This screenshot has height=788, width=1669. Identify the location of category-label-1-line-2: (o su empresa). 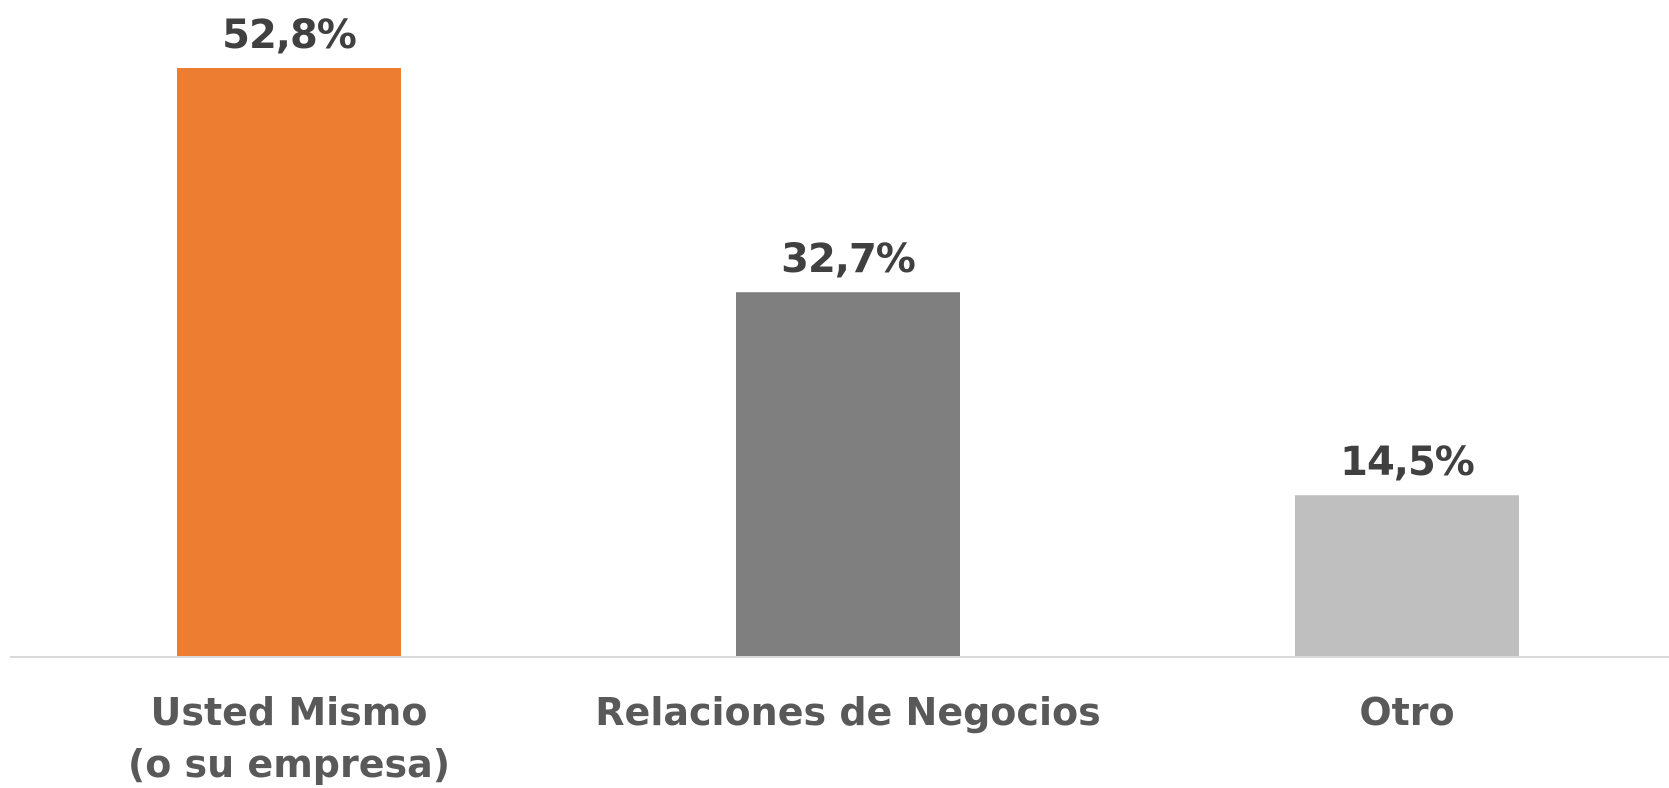
(289, 764).